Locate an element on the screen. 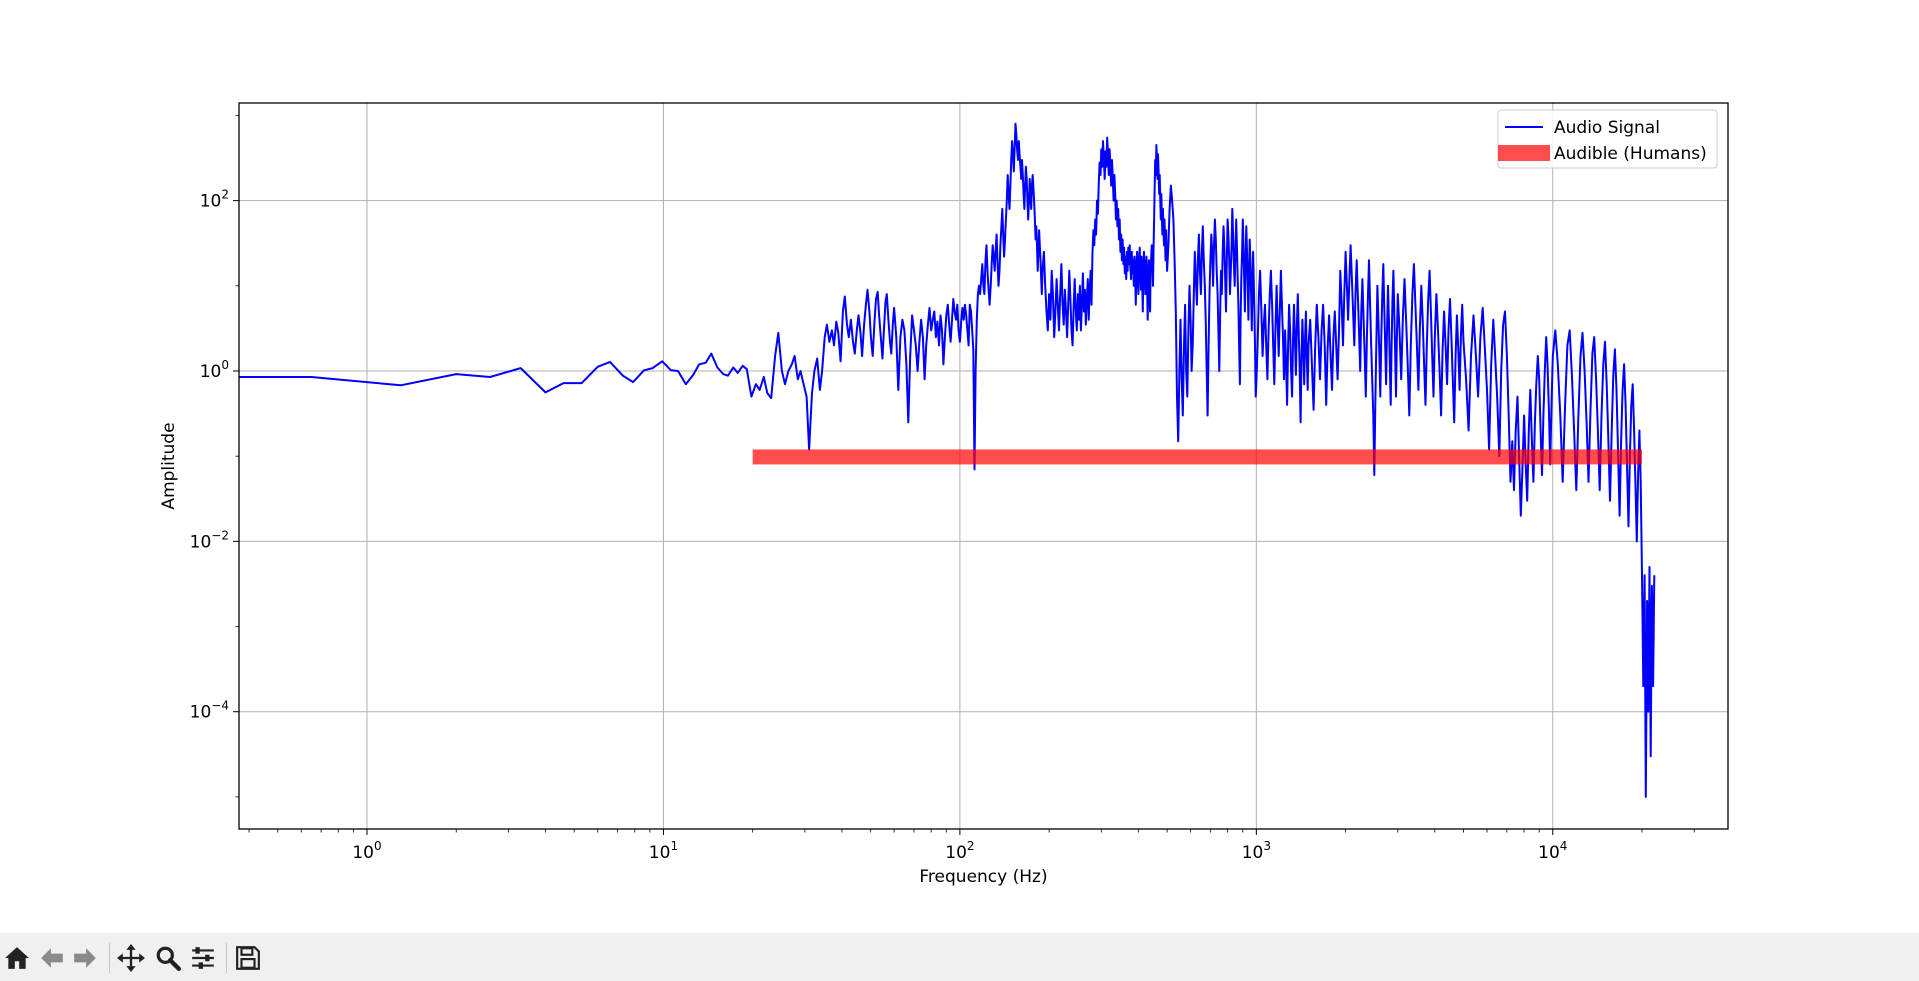  save-button is located at coordinates (248, 958).